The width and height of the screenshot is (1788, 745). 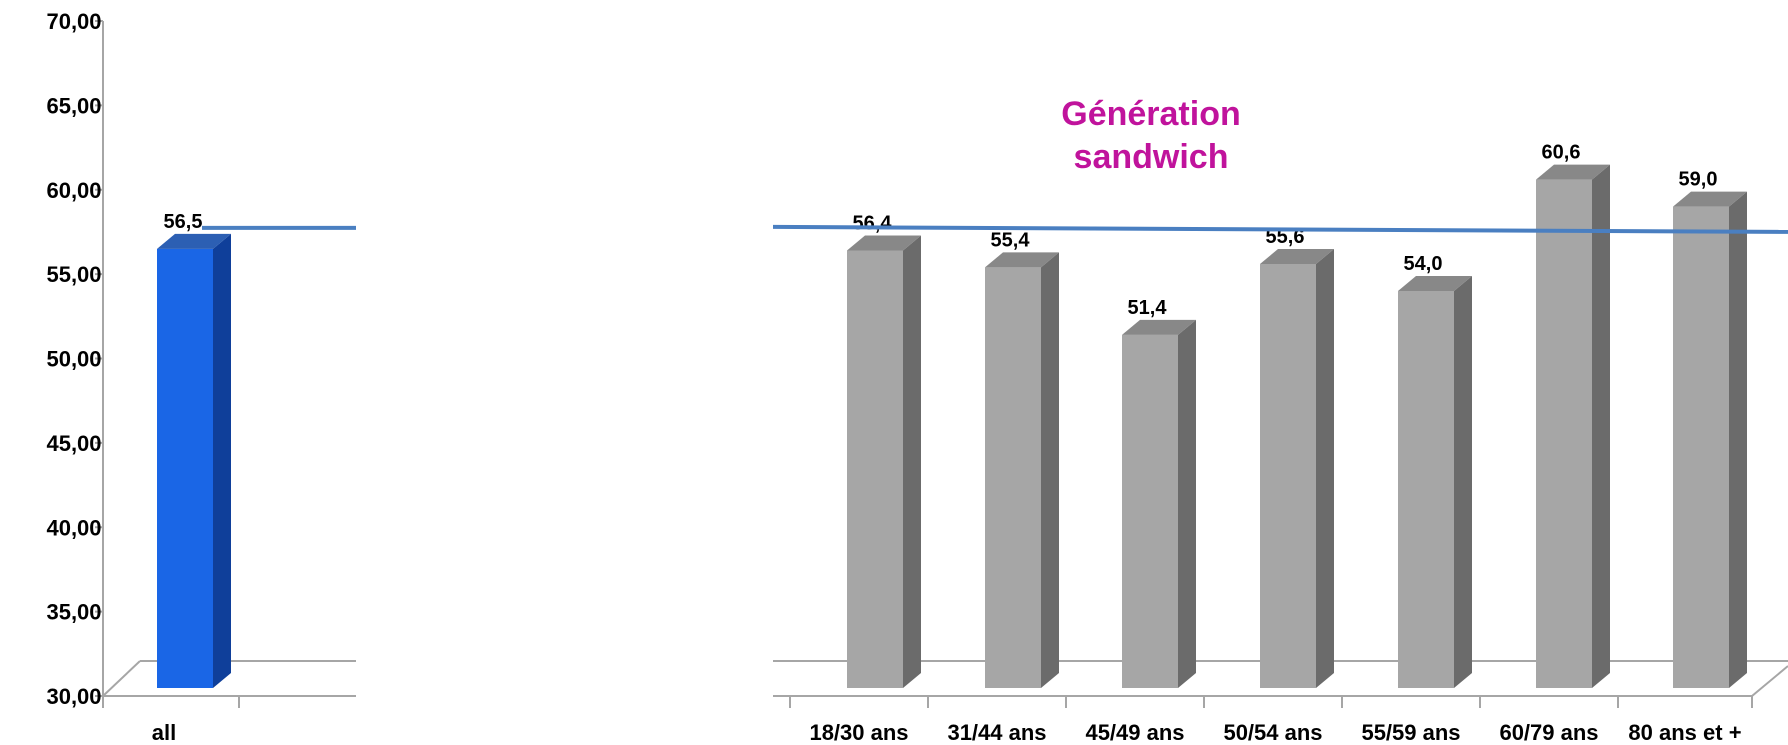 What do you see at coordinates (164, 732) in the screenshot?
I see `x-label-all: all` at bounding box center [164, 732].